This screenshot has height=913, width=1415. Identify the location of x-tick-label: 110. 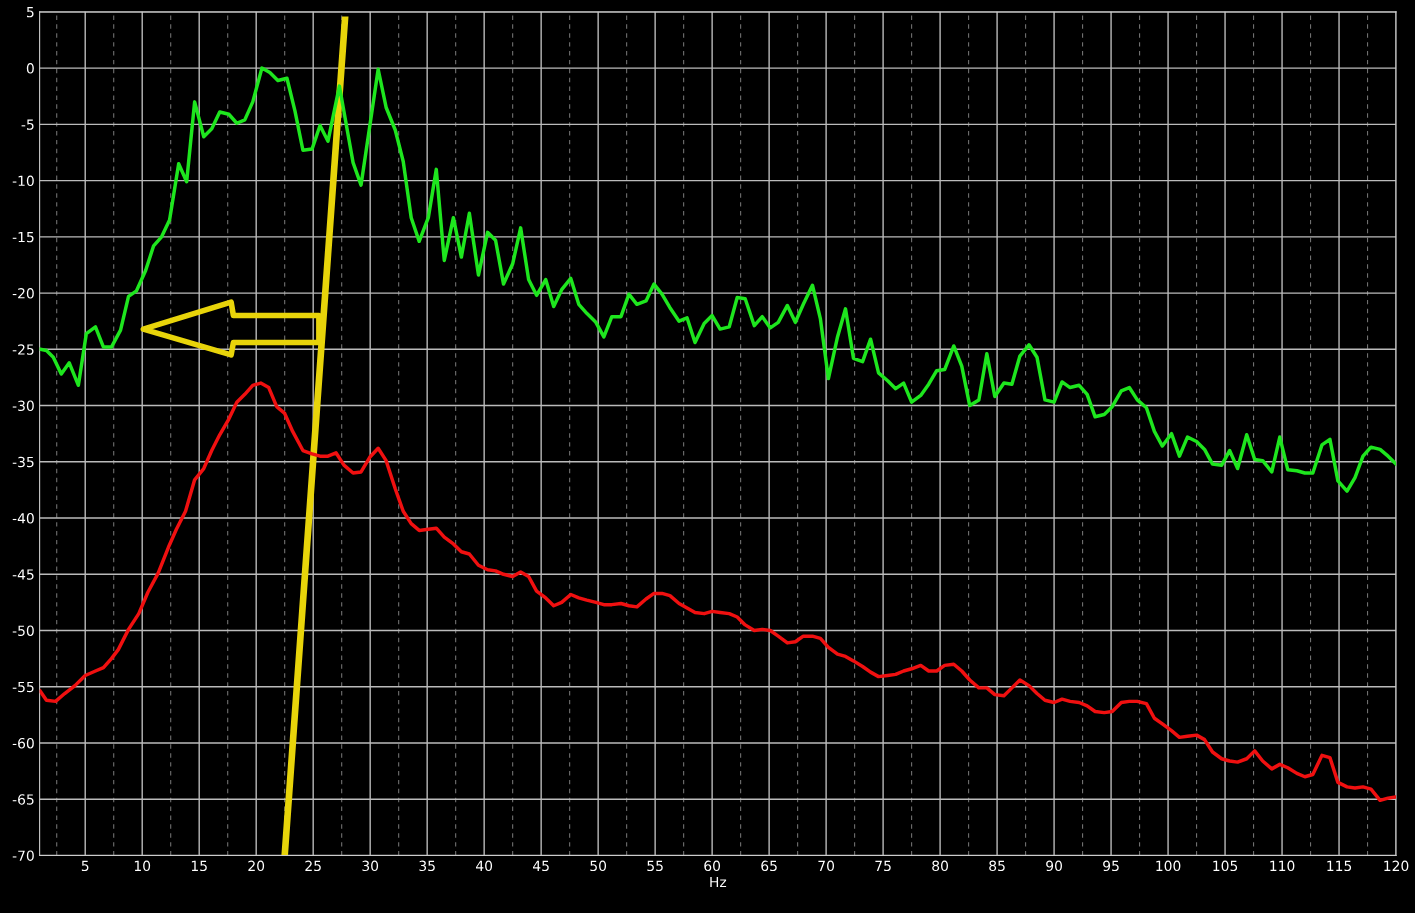
(1282, 866).